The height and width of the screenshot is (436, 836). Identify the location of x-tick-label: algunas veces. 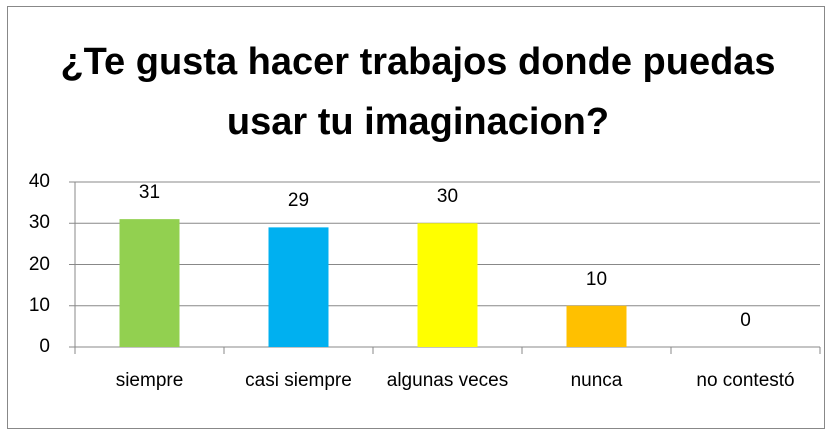
(447, 380).